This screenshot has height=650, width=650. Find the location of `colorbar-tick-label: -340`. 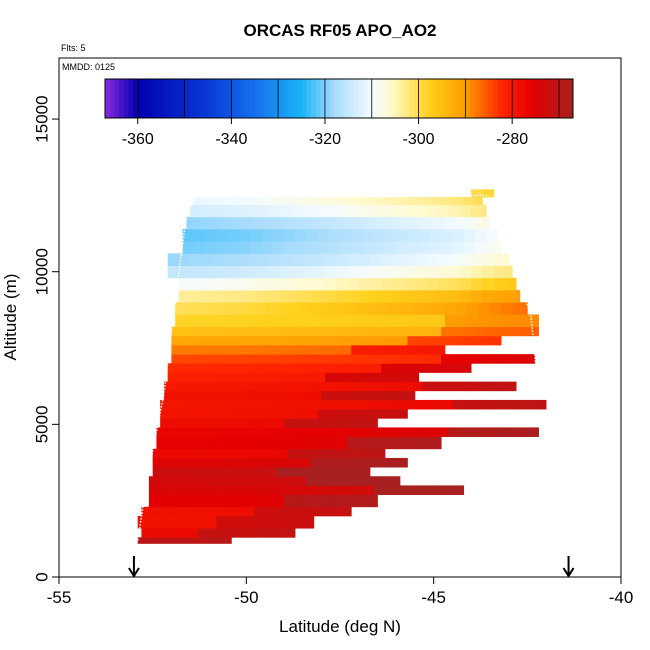

colorbar-tick-label: -340 is located at coordinates (231, 139).